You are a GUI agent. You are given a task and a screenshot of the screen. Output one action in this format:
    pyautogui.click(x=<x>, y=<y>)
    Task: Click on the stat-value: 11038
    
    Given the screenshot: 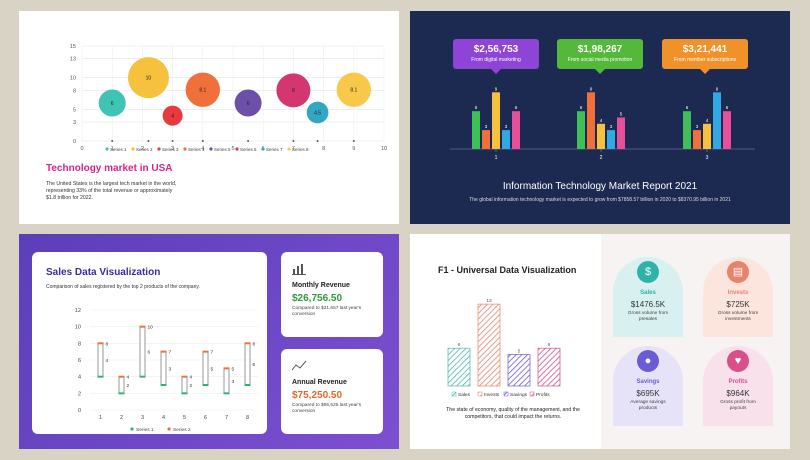 What is the action you would take?
    pyautogui.click(x=215, y=178)
    